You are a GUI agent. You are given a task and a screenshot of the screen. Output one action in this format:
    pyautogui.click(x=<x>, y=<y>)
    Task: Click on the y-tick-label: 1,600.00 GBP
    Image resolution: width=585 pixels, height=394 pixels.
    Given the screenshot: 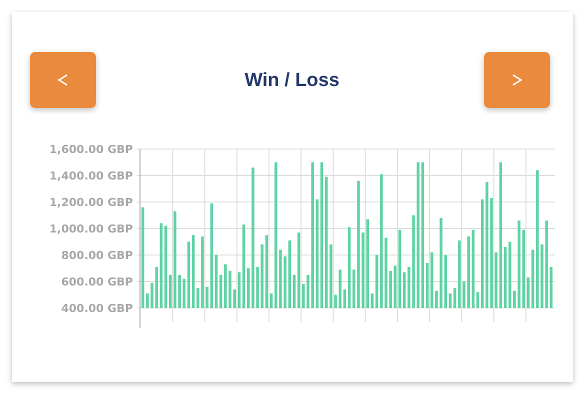 What is the action you would take?
    pyautogui.click(x=91, y=149)
    